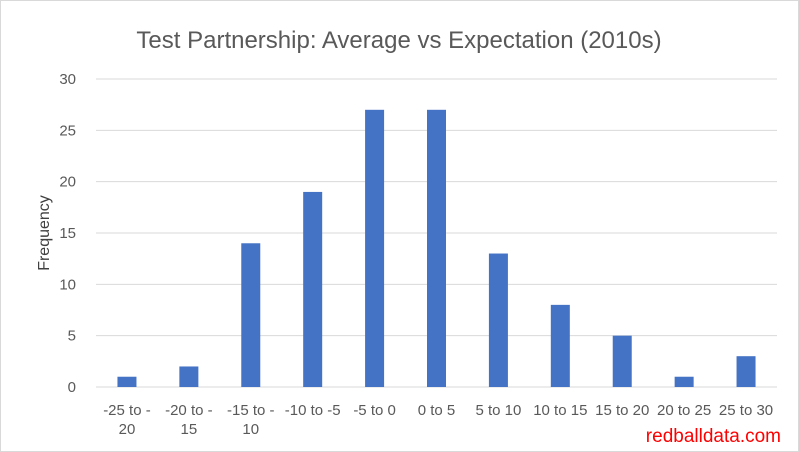 This screenshot has width=799, height=452. What do you see at coordinates (713, 436) in the screenshot?
I see `watermark-text: redballdata.com` at bounding box center [713, 436].